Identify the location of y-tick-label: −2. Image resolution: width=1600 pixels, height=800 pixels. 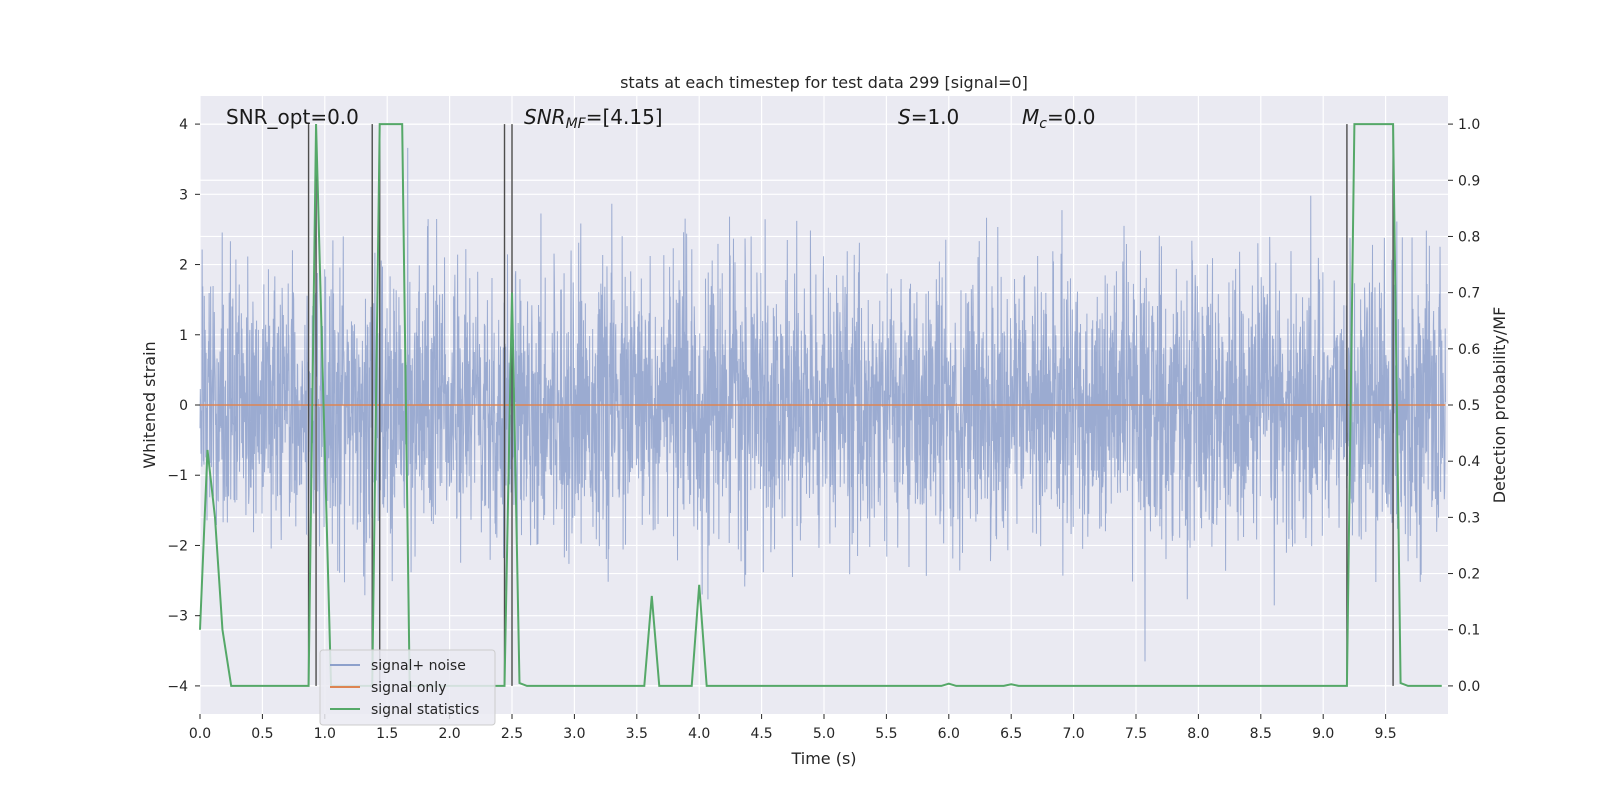
(177, 546).